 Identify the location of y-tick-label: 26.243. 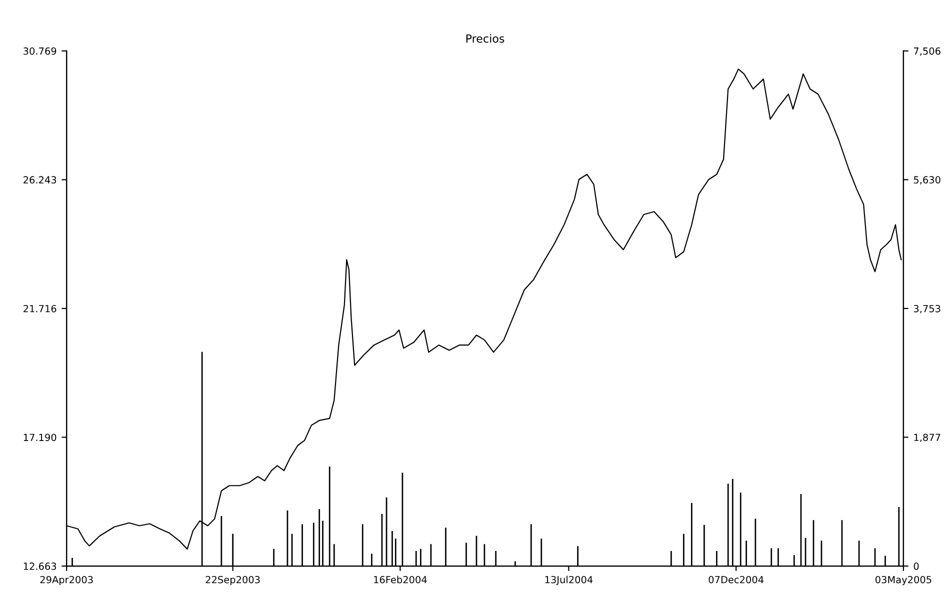
(40, 180).